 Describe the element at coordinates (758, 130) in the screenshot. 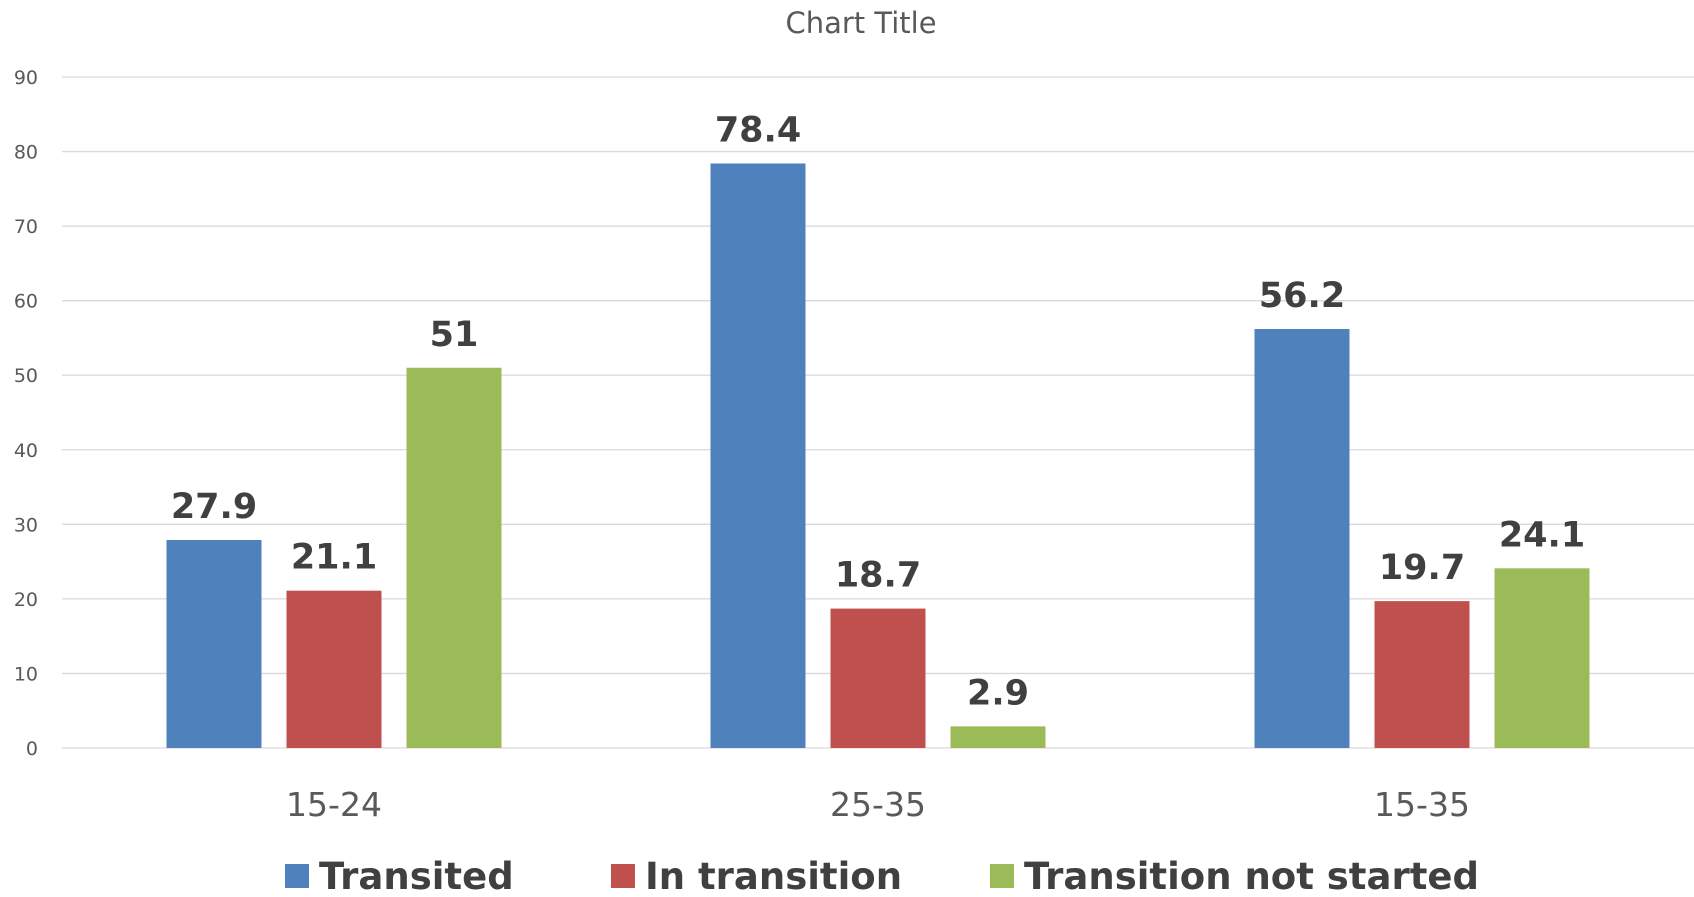

I see `data-label: 78.4` at that location.